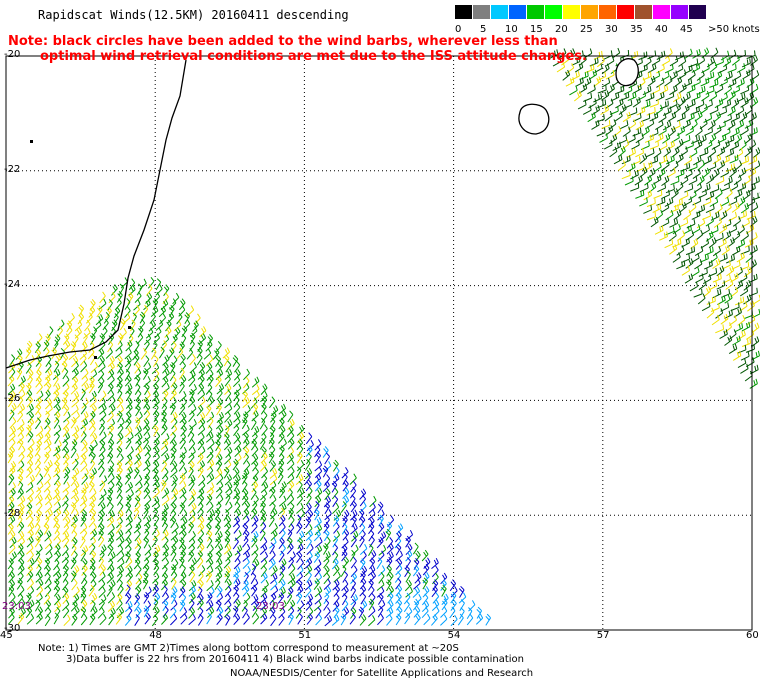 The height and width of the screenshot is (688, 760). Describe the element at coordinates (586, 29) in the screenshot. I see `legend-label: 25` at that location.